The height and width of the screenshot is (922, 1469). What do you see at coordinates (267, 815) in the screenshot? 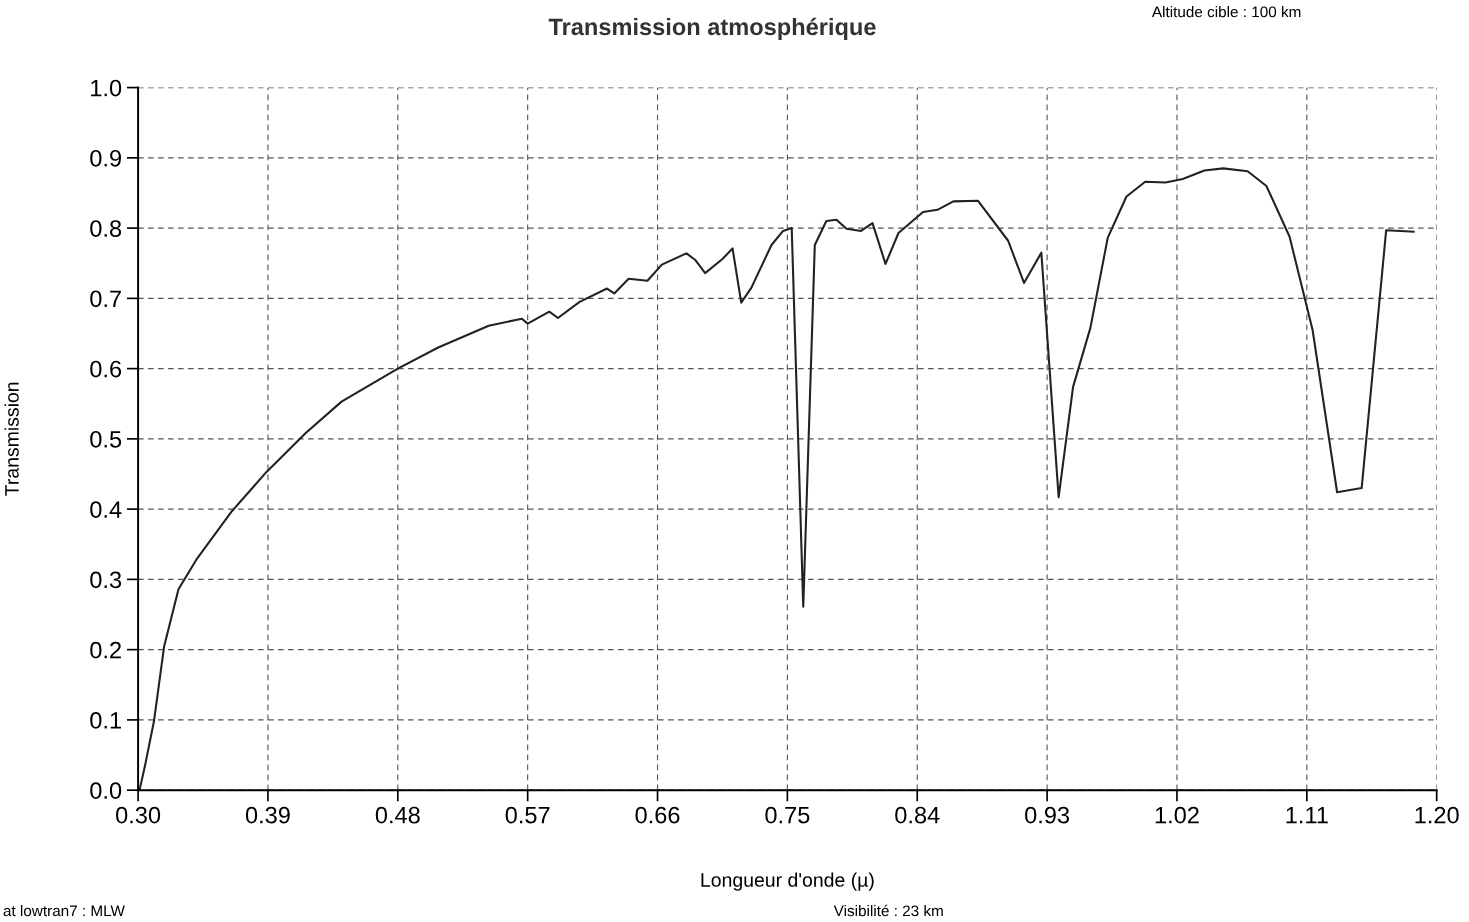
I see `x-tick-label: 0.39` at bounding box center [267, 815].